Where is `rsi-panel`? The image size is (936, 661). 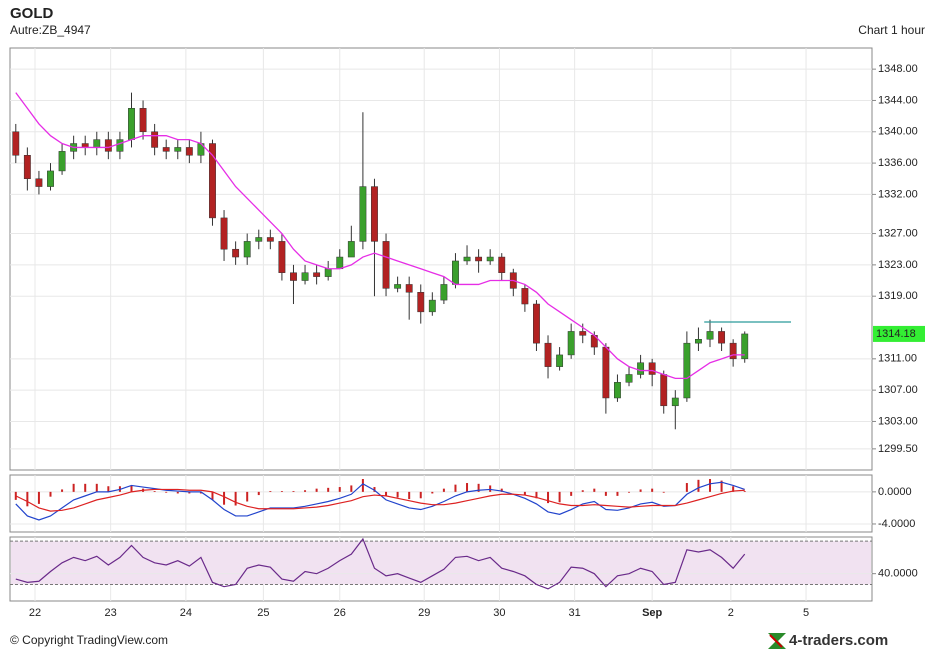 rsi-panel is located at coordinates (441, 569).